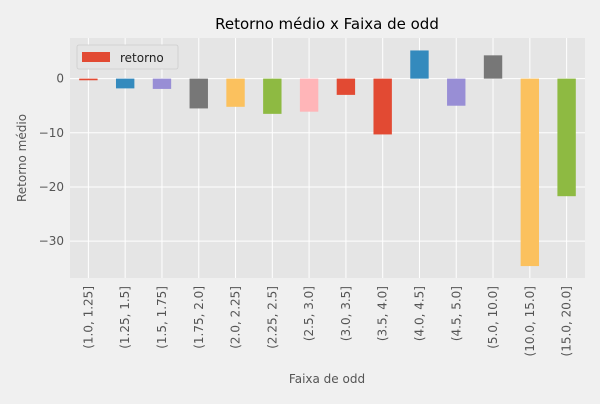  What do you see at coordinates (530, 321) in the screenshot?
I see `x-tick-label: (10.0, 15.0]` at bounding box center [530, 321].